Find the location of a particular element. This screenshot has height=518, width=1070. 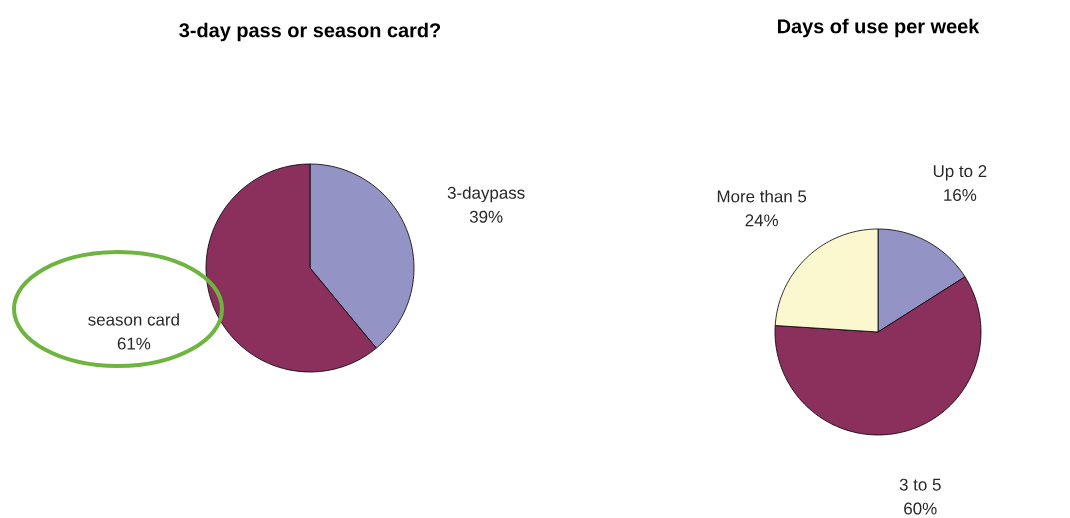

data-label: 16% is located at coordinates (960, 195).